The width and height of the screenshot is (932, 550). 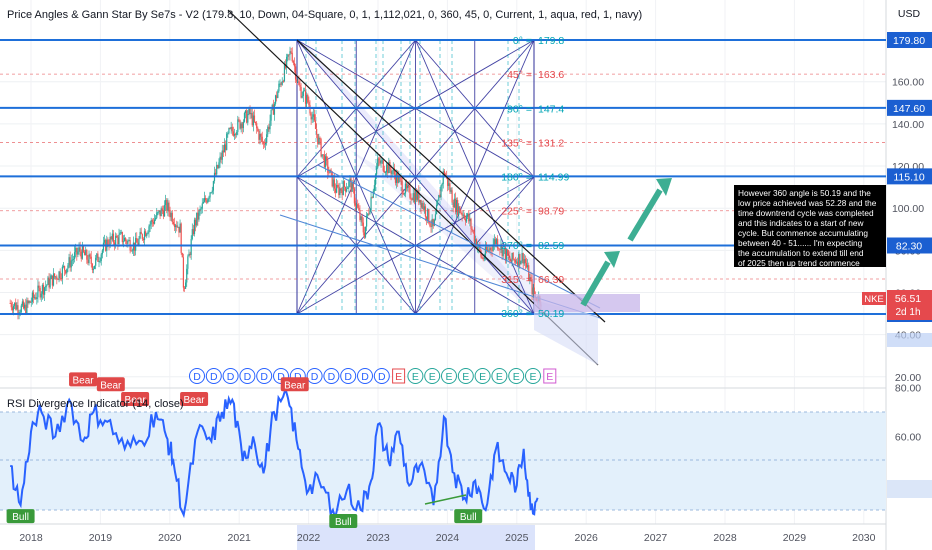 What do you see at coordinates (551, 212) in the screenshot?
I see `angle-value: 98.79` at bounding box center [551, 212].